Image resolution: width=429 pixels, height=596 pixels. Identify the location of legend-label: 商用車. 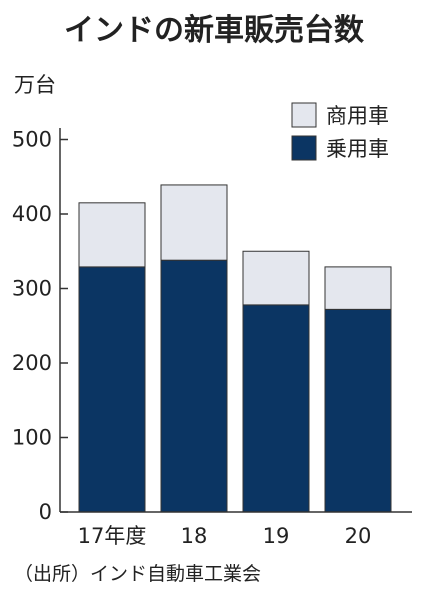
(357, 116).